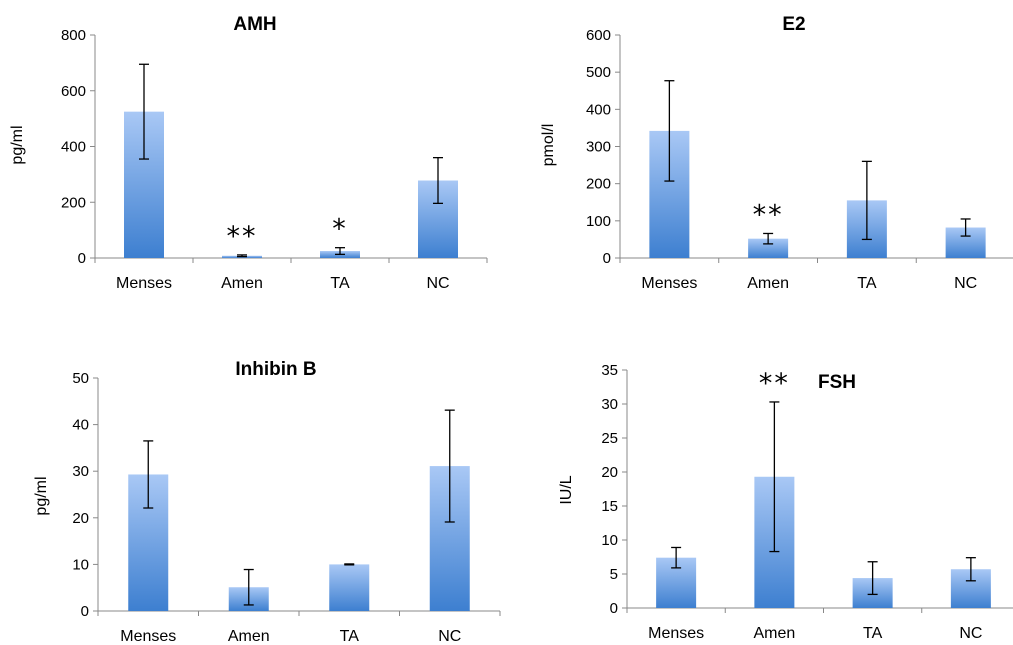  I want to click on y-tick-label: 25, so click(609, 438).